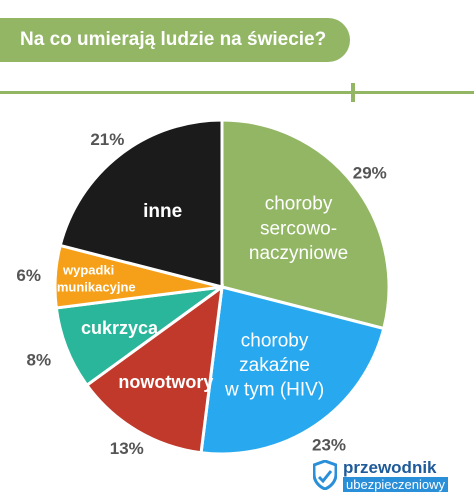 The height and width of the screenshot is (500, 474). I want to click on brand-line1: przewodnik, so click(390, 467).